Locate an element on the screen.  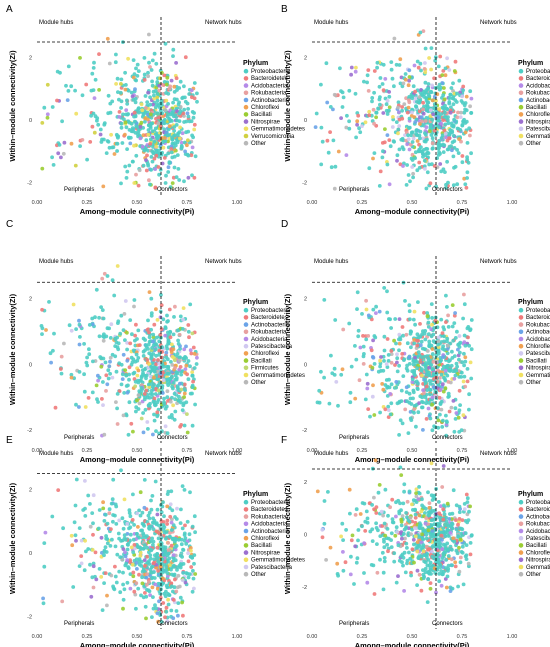
y-tick-label: -2 is located at coordinates (304, 184).